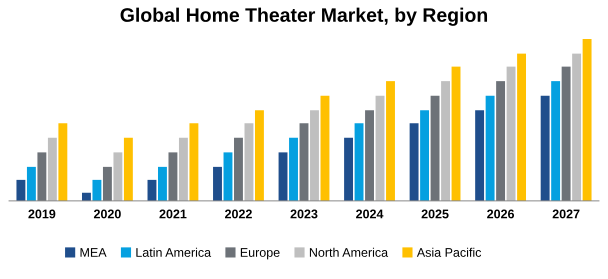 The width and height of the screenshot is (608, 279). What do you see at coordinates (435, 214) in the screenshot?
I see `x-tick-label: 2025` at bounding box center [435, 214].